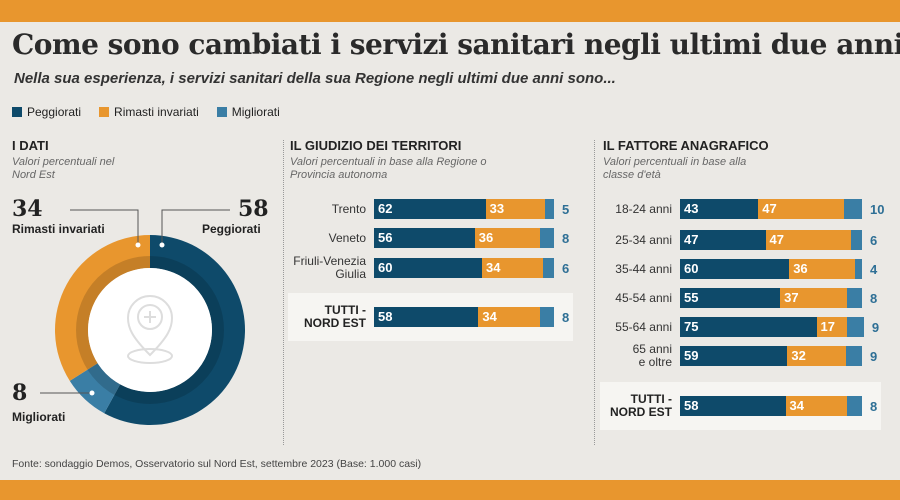  I want to click on bar-row: 45-54 anni 55 37 8, so click(740, 298).